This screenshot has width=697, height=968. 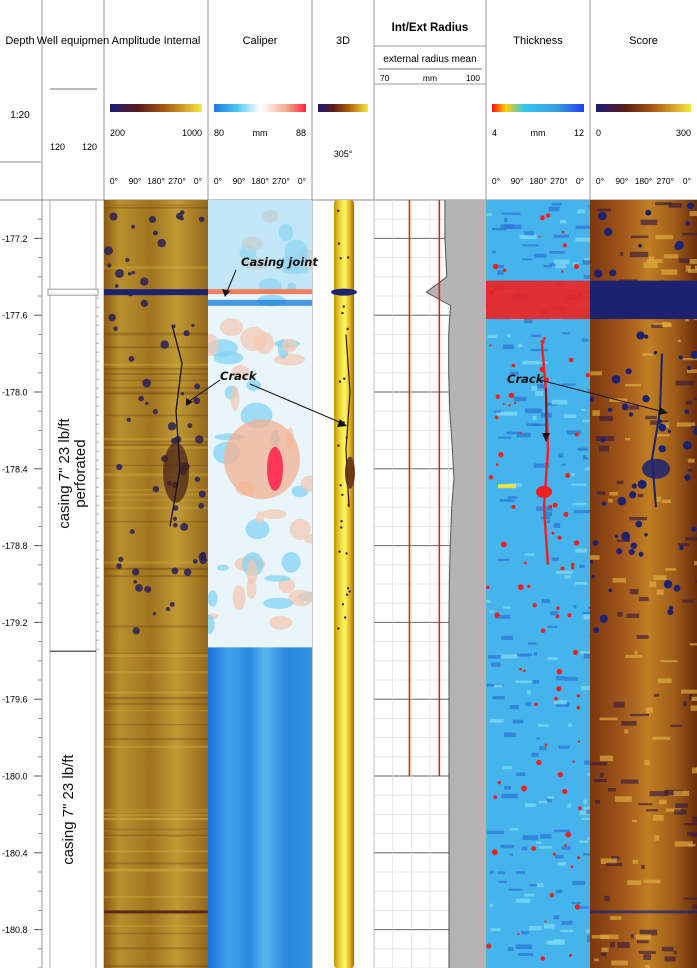 What do you see at coordinates (656, 468) in the screenshot?
I see `score-crack-zone` at bounding box center [656, 468].